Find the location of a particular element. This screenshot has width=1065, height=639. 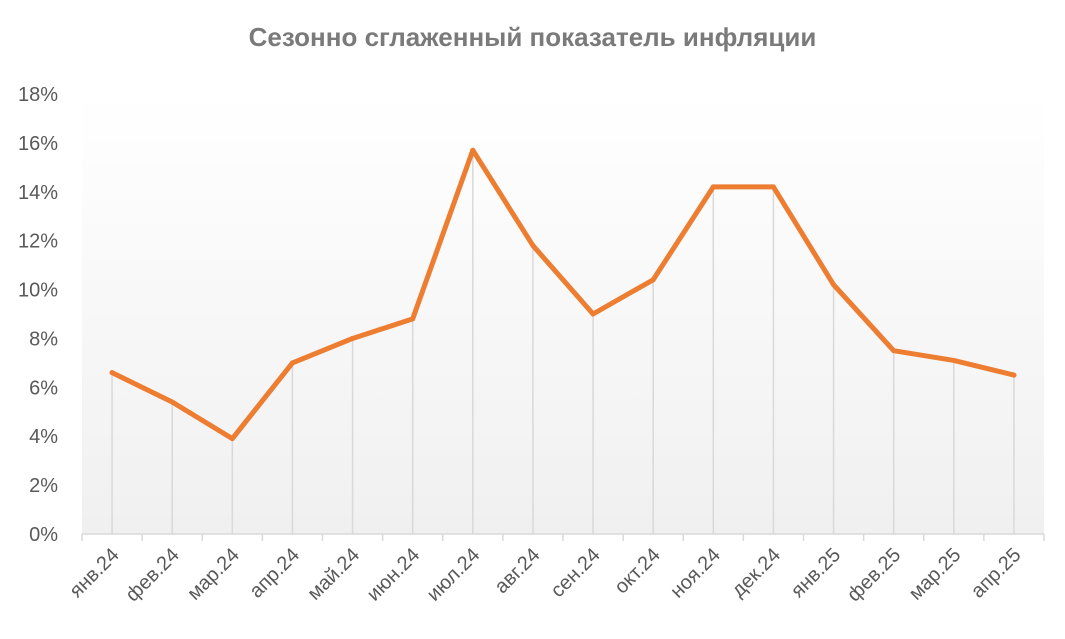

y-tick-label: 6% is located at coordinates (43, 388).